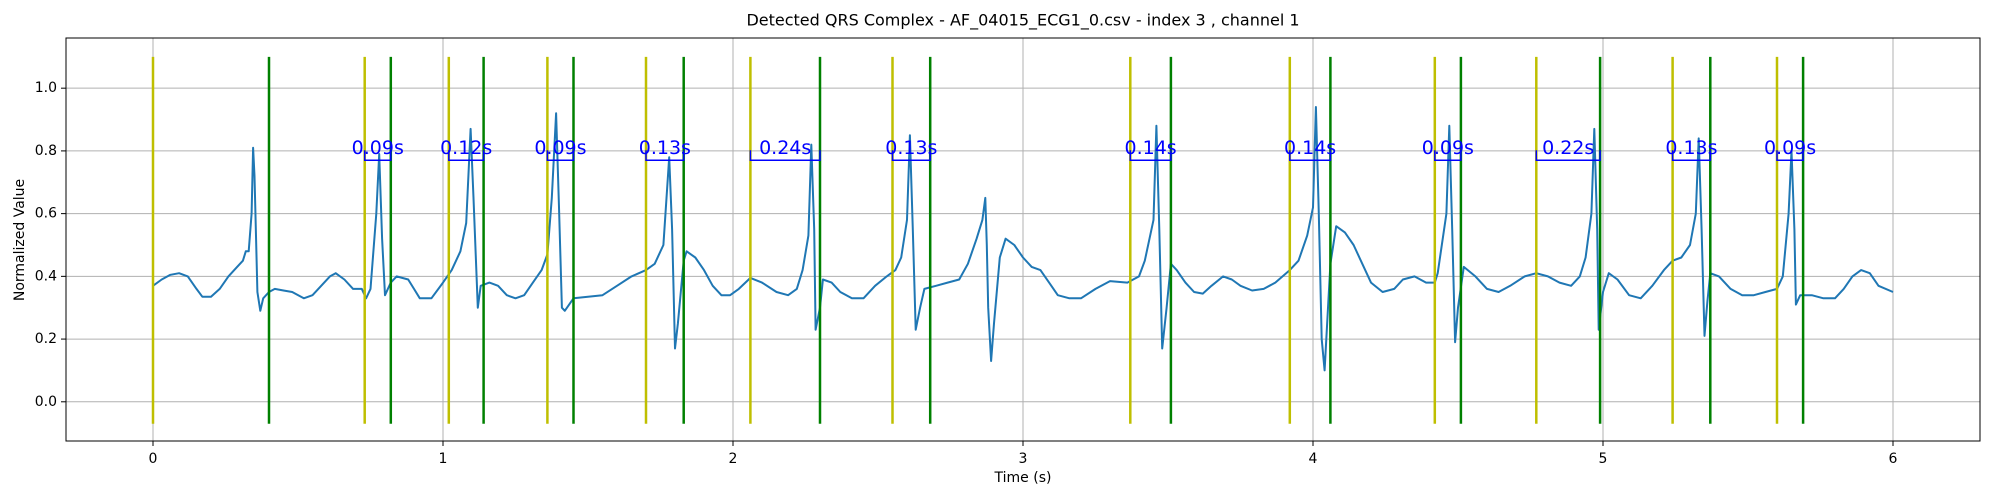 Image resolution: width=2000 pixels, height=500 pixels. I want to click on y-tick-label: 0.8, so click(46, 151).